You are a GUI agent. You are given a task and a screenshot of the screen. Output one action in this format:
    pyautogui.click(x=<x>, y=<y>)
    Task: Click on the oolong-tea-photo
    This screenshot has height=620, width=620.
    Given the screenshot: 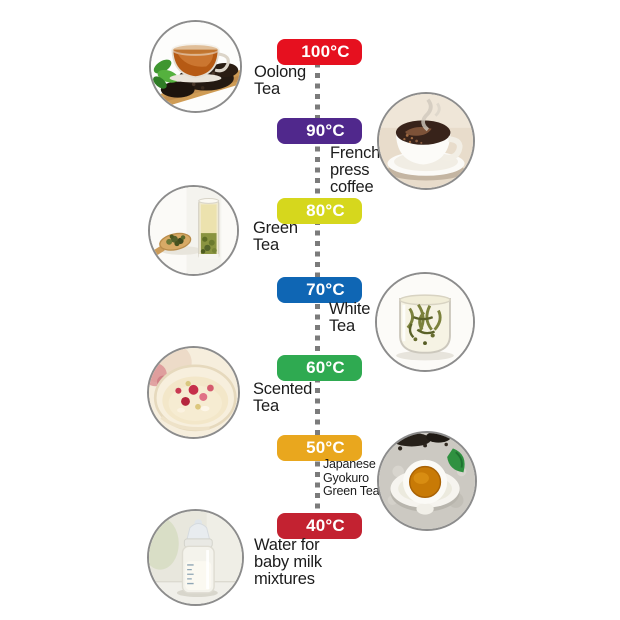 What is the action you would take?
    pyautogui.click(x=195, y=66)
    